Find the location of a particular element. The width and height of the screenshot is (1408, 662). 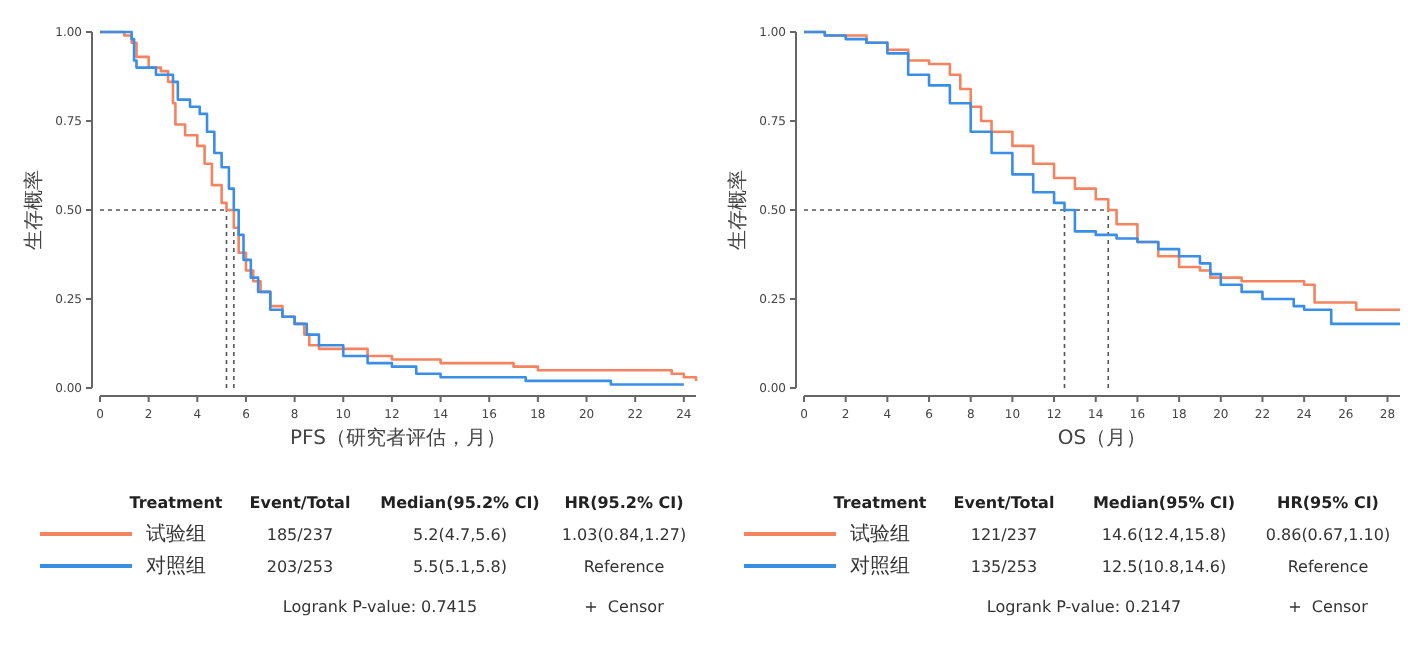

text: 5.2(4.7,5.6) is located at coordinates (460, 535).